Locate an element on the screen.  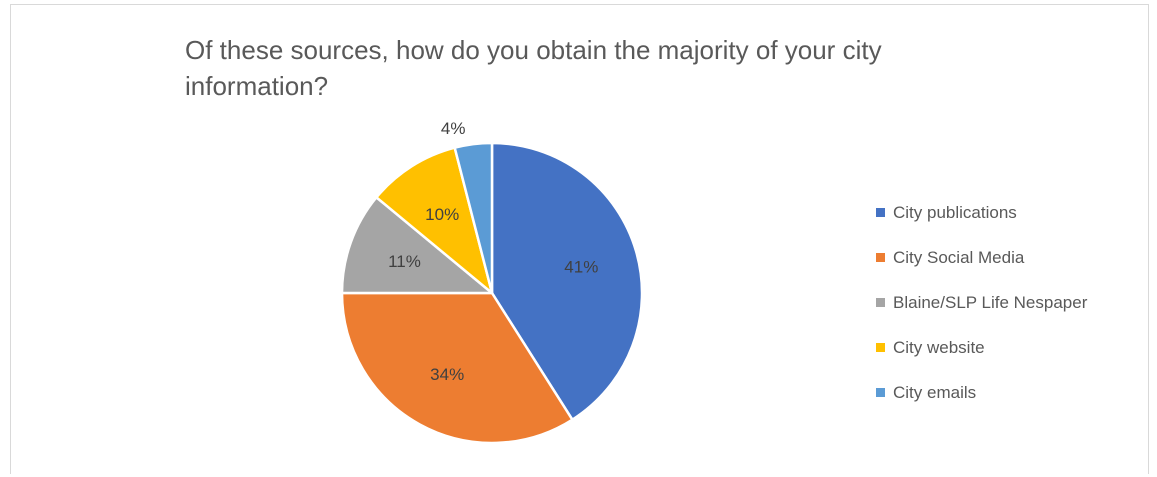
slice-label-3: 10% is located at coordinates (442, 214).